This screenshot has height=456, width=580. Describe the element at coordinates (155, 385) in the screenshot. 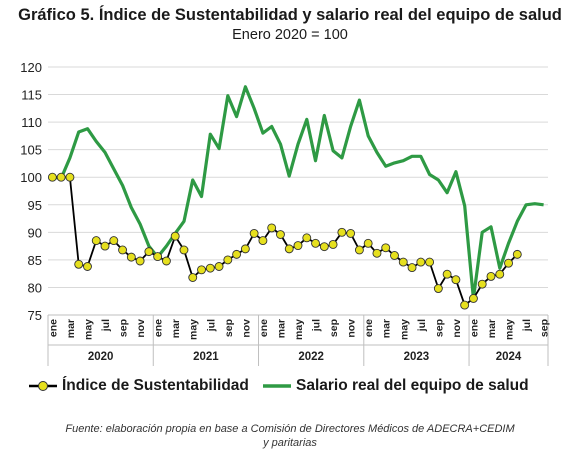

I see `legend-label-sustentabilidad: Índice de Sustentabilidad` at that location.